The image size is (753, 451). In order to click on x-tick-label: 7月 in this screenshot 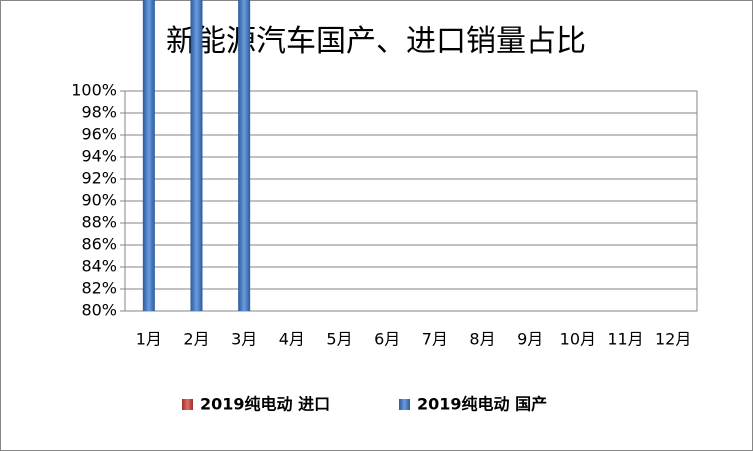, I will do `click(435, 339)`.